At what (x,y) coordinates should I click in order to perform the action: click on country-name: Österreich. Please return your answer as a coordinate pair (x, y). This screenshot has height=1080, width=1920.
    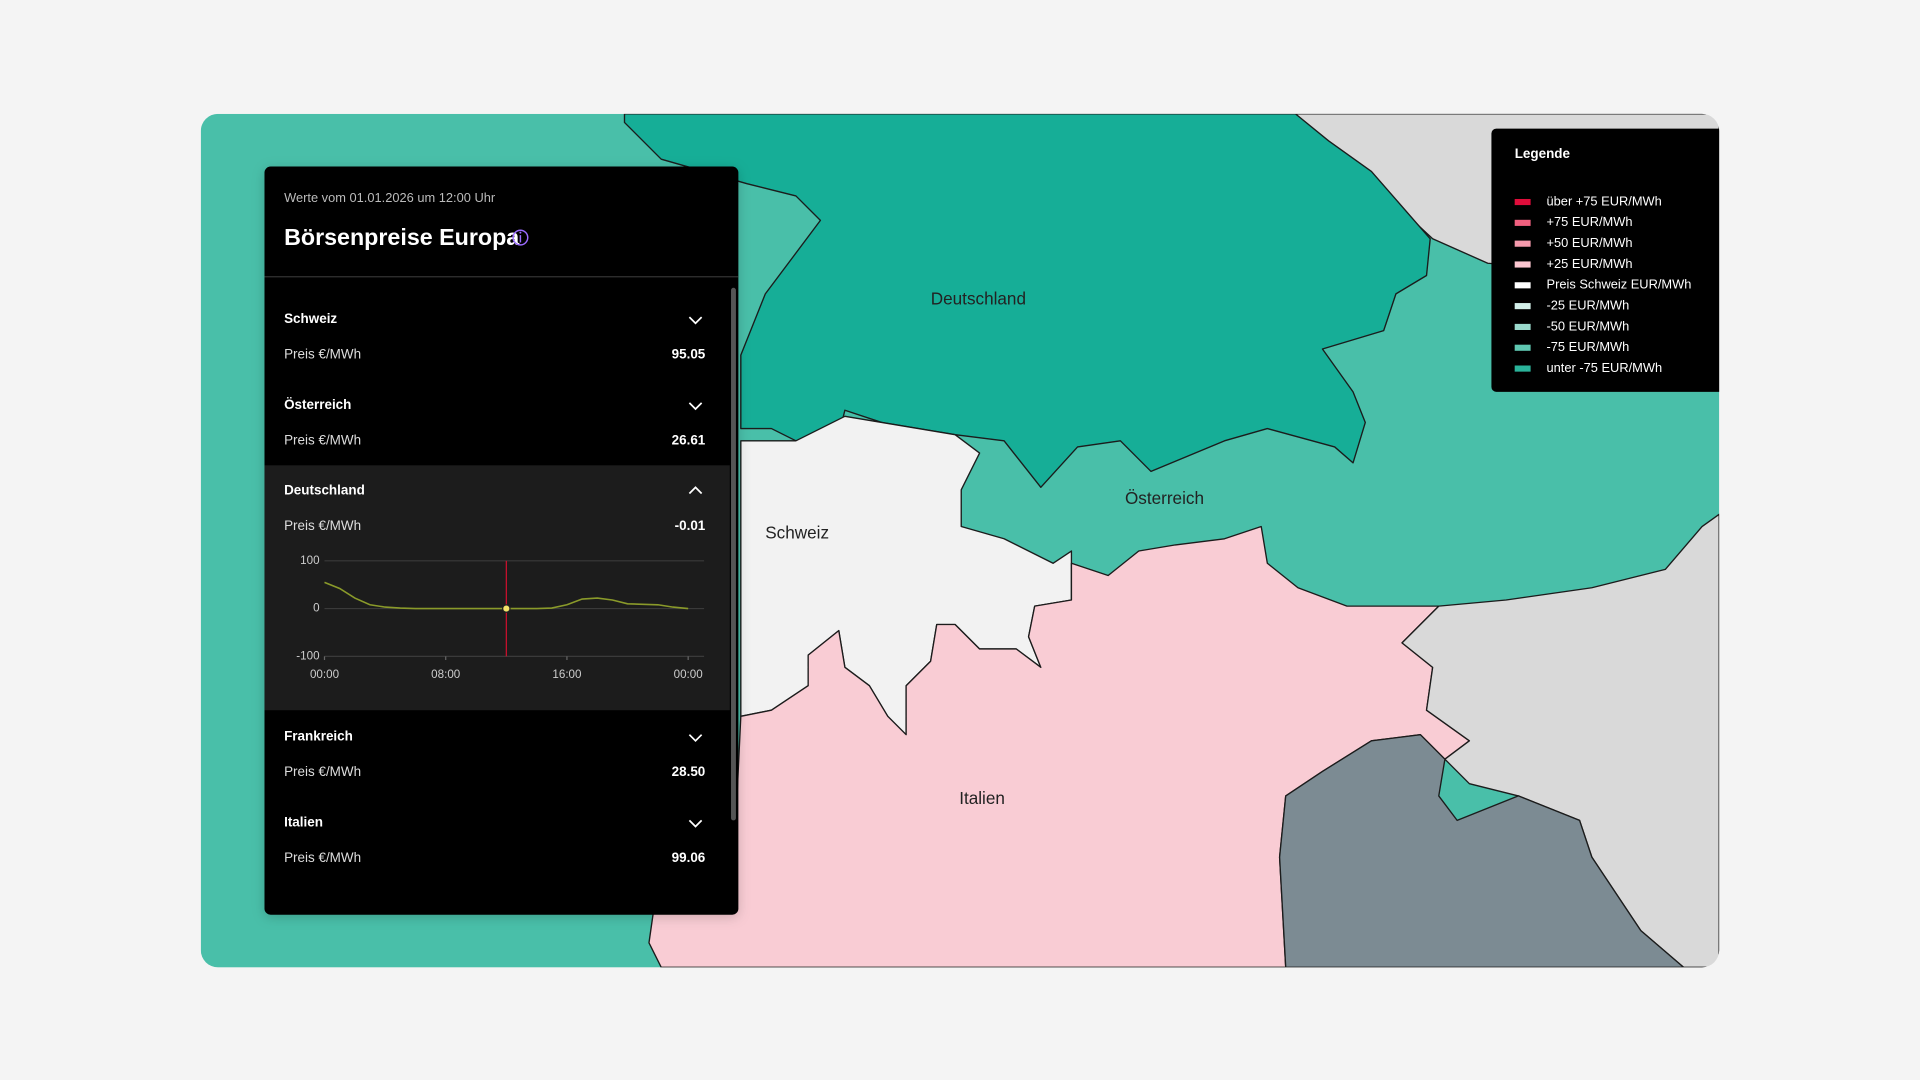
    Looking at the image, I should click on (317, 404).